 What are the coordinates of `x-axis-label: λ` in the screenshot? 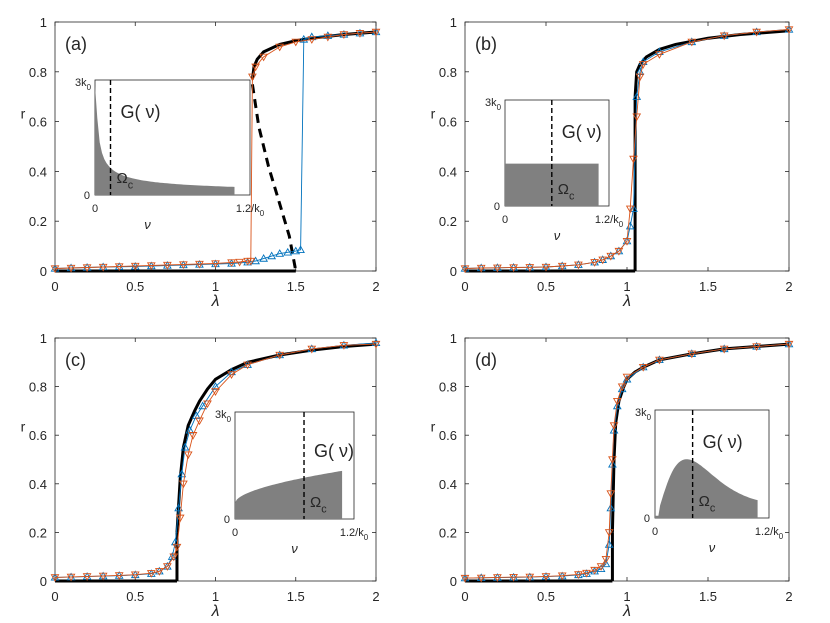 It's located at (626, 611).